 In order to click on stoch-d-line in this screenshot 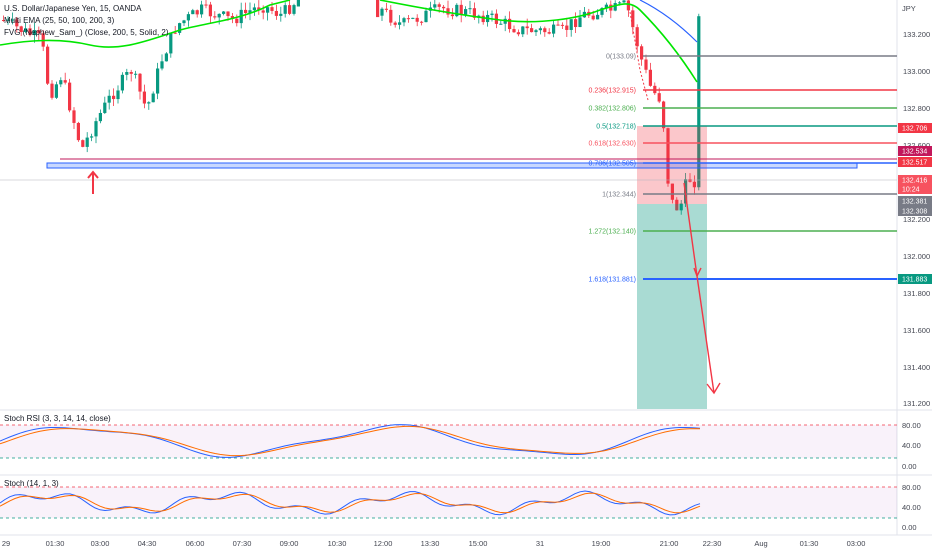, I will do `click(350, 503)`.